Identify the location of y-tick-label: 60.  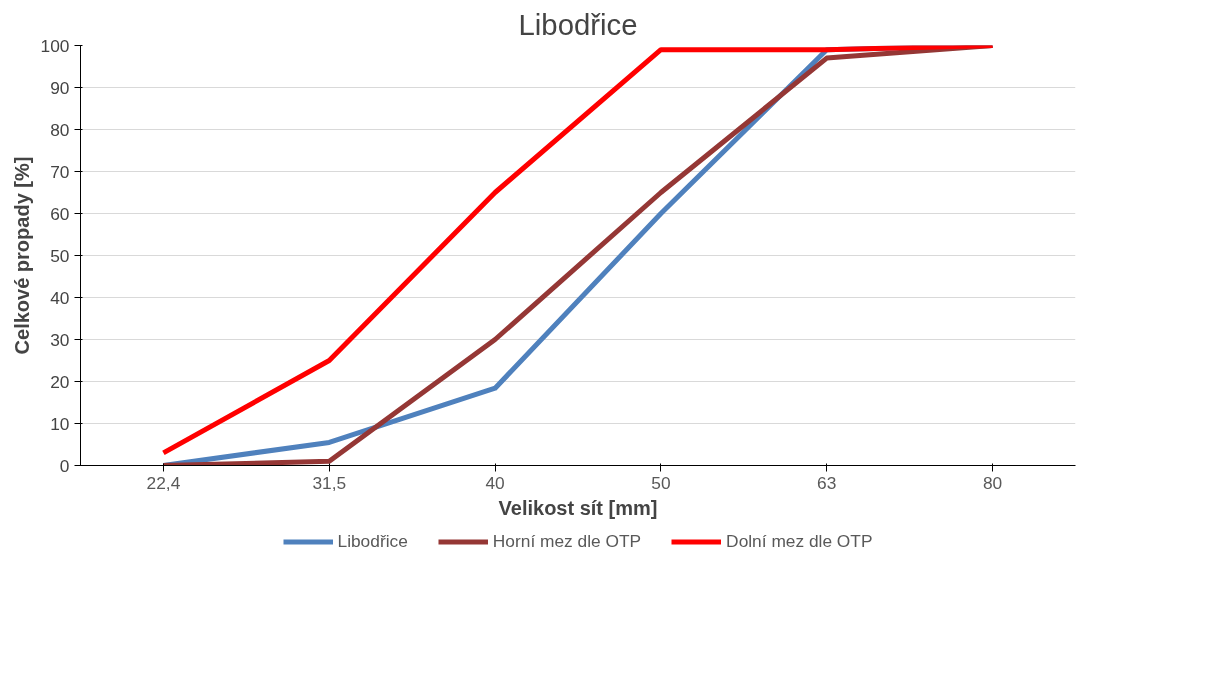
(60, 213).